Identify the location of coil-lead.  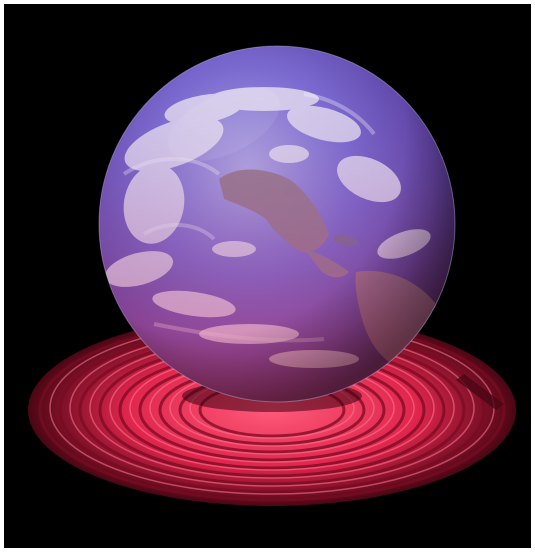
(480, 392).